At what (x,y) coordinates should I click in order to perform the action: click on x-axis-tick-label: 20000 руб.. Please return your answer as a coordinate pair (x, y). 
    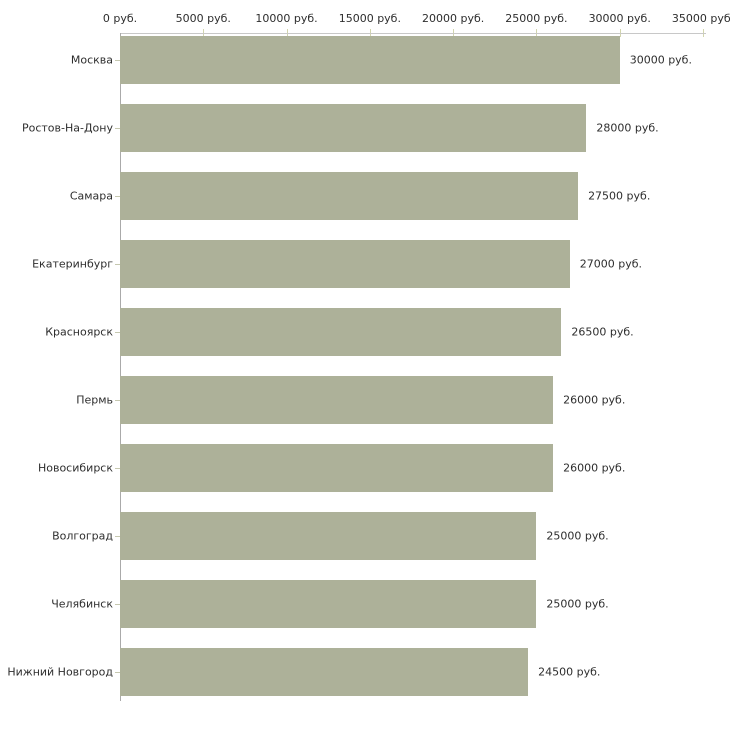
    Looking at the image, I should click on (453, 18).